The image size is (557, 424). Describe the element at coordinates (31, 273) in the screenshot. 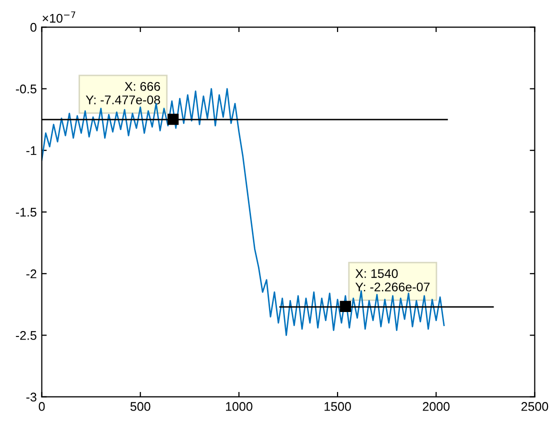

I see `y-tick-label: -2` at that location.